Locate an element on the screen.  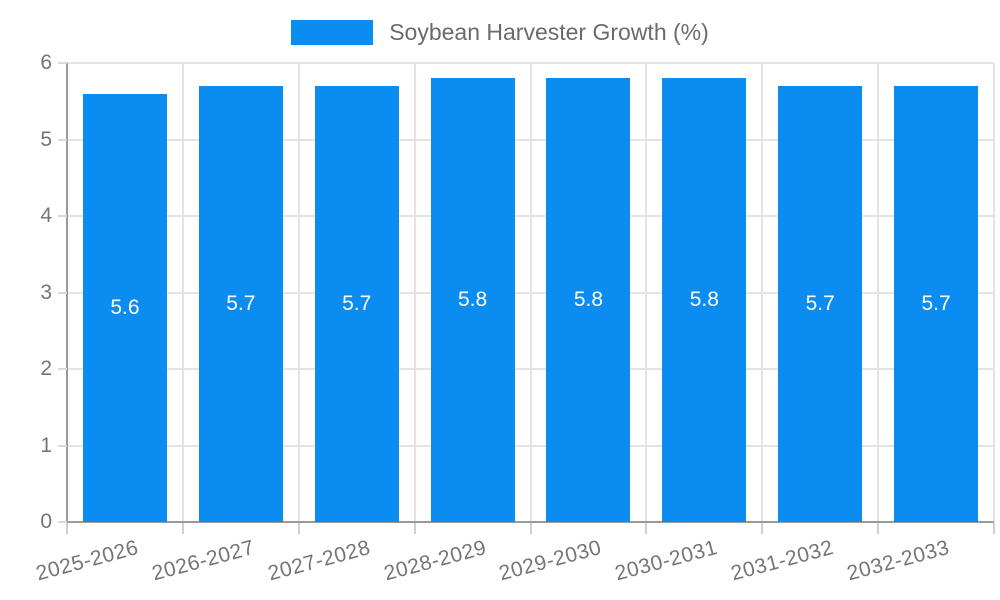
y-axis-tick-label: 2 is located at coordinates (46, 368).